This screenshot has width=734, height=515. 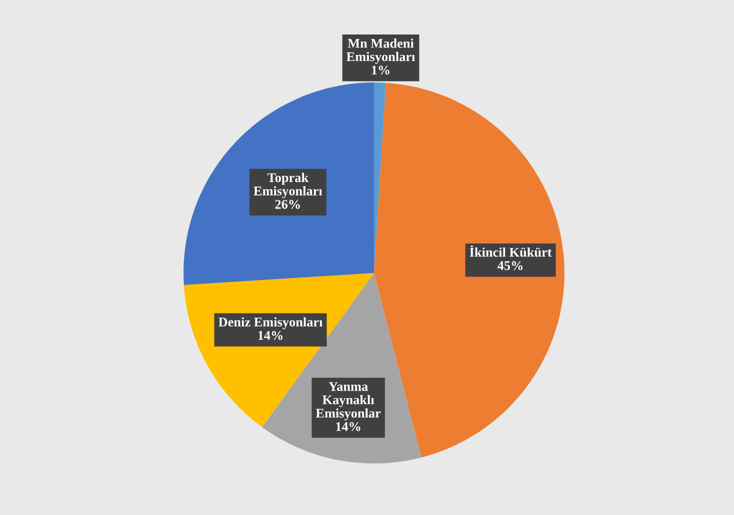 I want to click on data-label: 26%, so click(x=287, y=204).